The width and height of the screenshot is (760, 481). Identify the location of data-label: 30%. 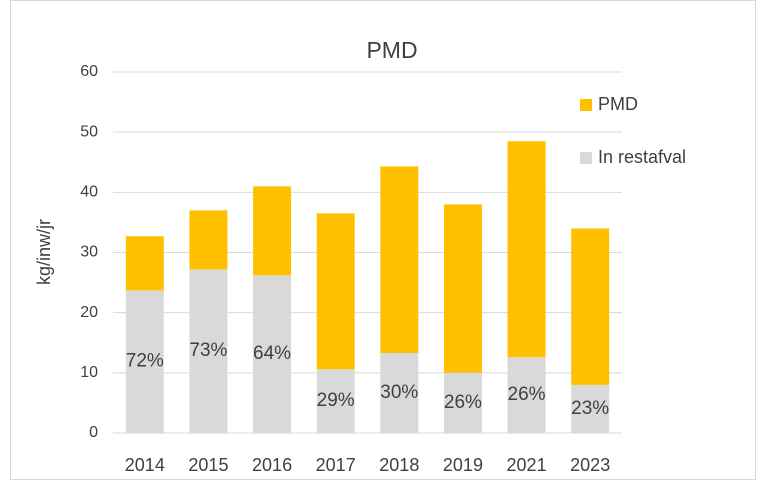
(399, 392).